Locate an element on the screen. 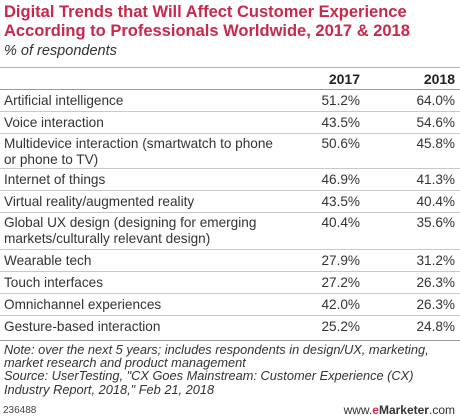  value-2017: 50.6% is located at coordinates (340, 143).